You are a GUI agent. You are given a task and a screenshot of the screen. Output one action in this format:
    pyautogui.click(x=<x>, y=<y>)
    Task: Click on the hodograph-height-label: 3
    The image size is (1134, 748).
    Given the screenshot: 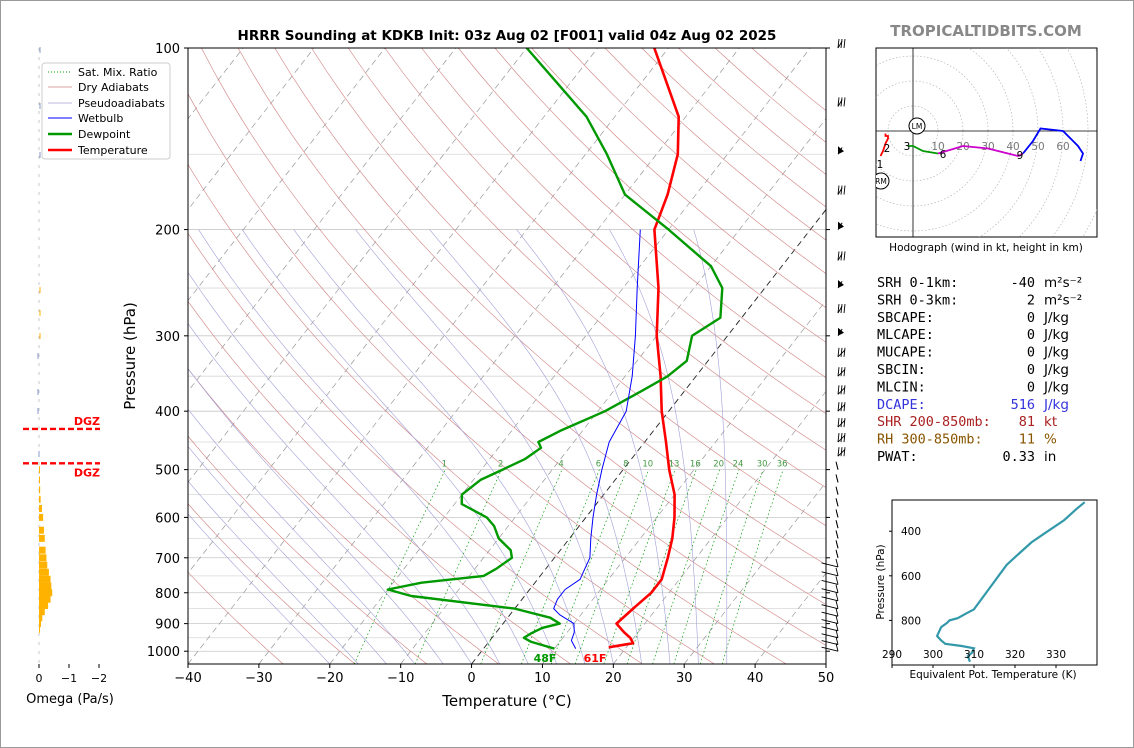 What is the action you would take?
    pyautogui.click(x=907, y=147)
    